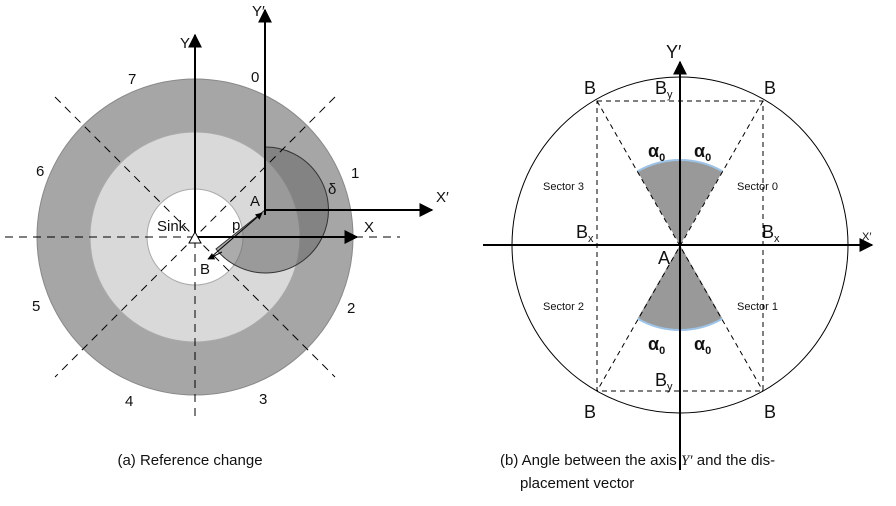 The image size is (896, 506). I want to click on sector-label: 2, so click(351, 308).